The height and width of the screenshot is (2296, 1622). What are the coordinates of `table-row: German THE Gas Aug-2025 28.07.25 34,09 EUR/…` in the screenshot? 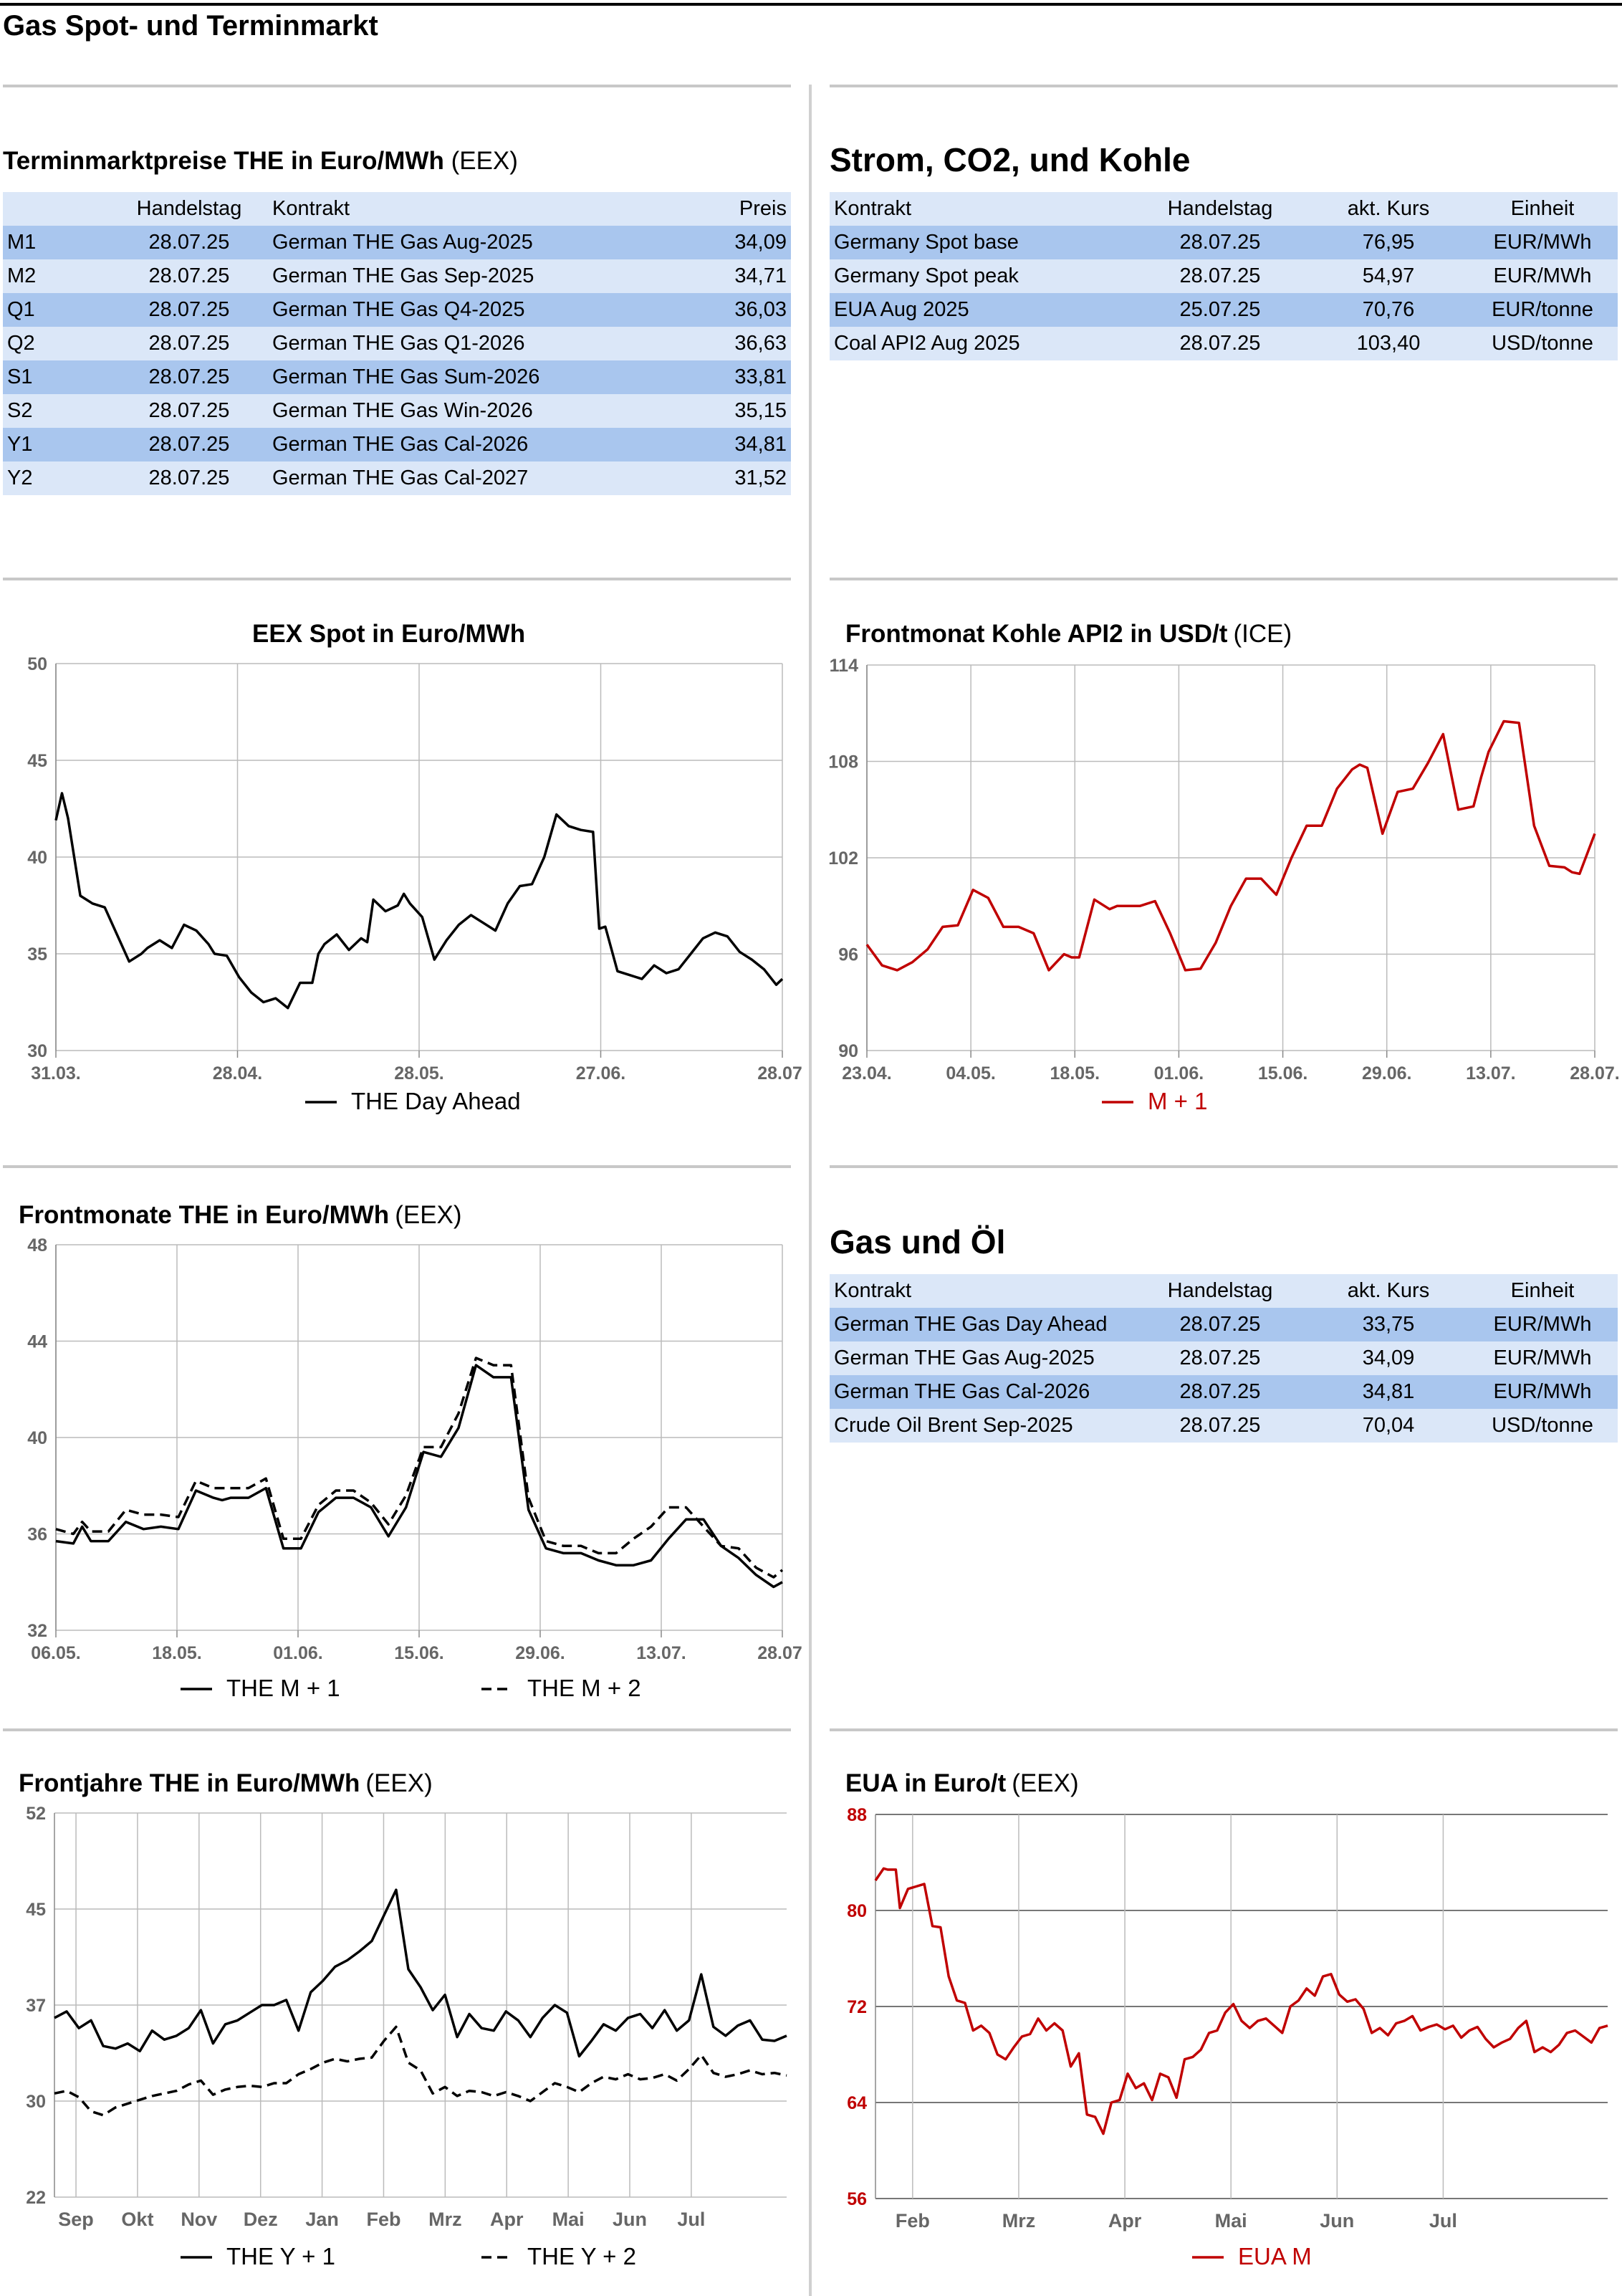 It's located at (1224, 1358).